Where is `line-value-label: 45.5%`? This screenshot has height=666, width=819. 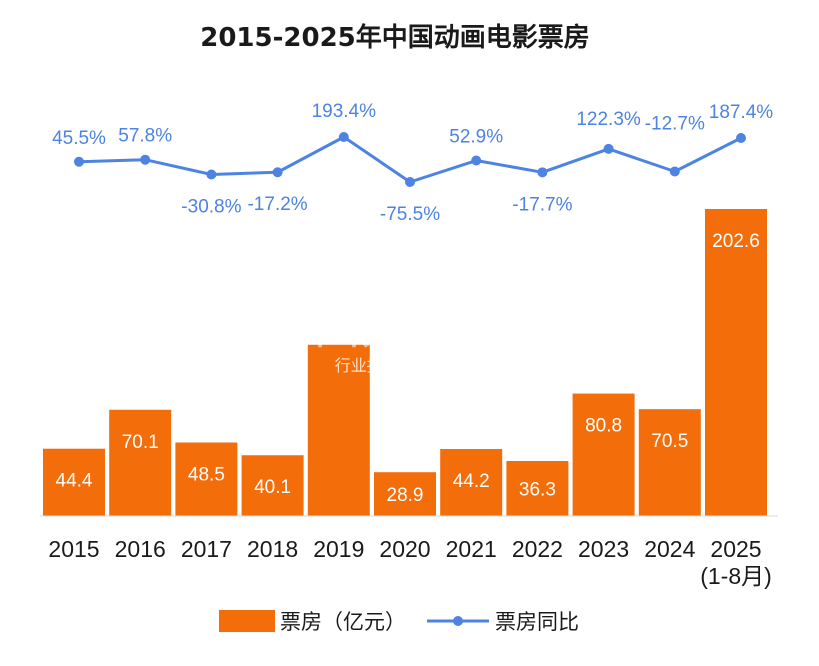
line-value-label: 45.5% is located at coordinates (79, 138).